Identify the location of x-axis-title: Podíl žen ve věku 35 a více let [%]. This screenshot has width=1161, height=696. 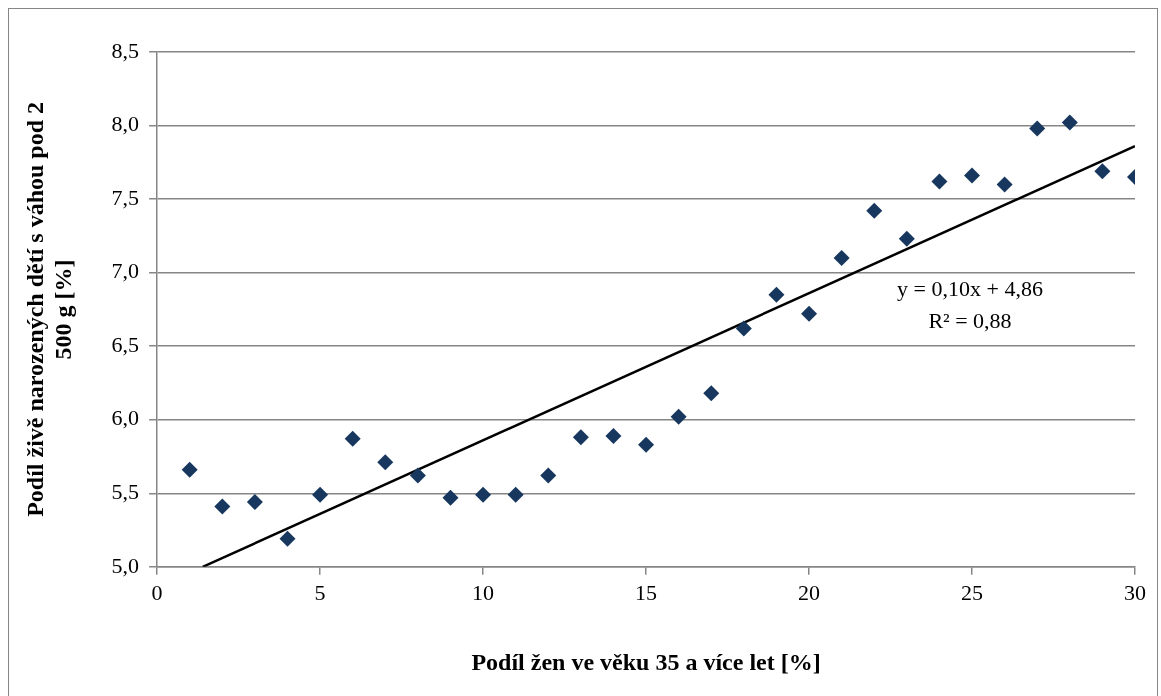
(646, 661).